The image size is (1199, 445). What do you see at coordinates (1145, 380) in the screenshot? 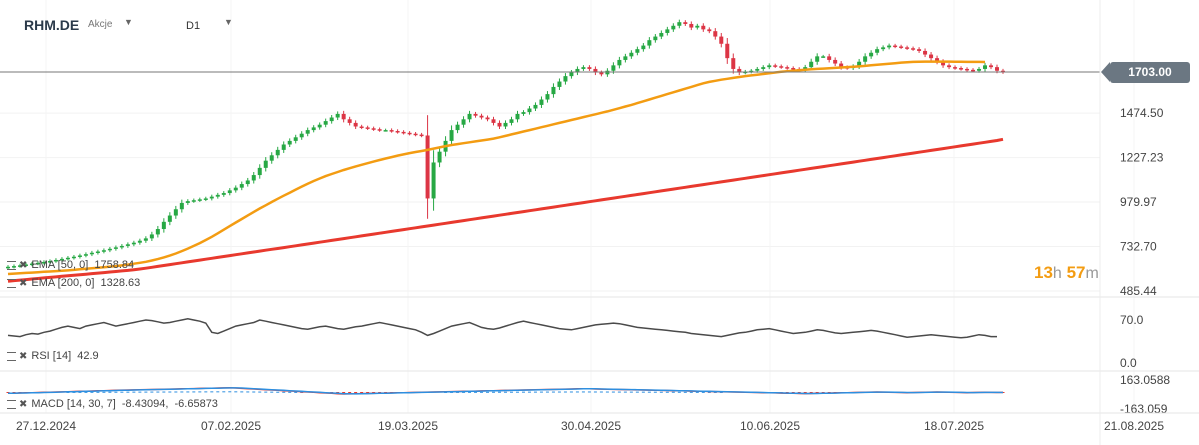
I see `macd-tick-label: 163.0588` at bounding box center [1145, 380].